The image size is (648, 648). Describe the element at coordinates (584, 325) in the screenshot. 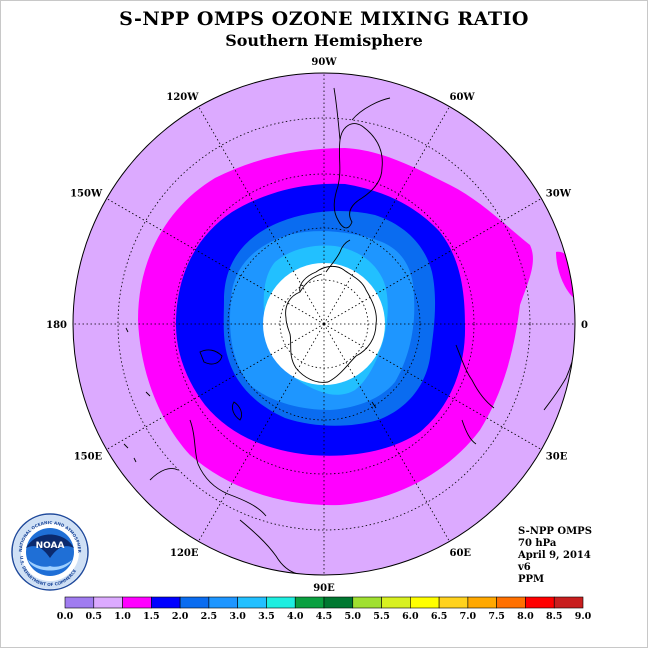

I see `longitude-label: 0` at that location.